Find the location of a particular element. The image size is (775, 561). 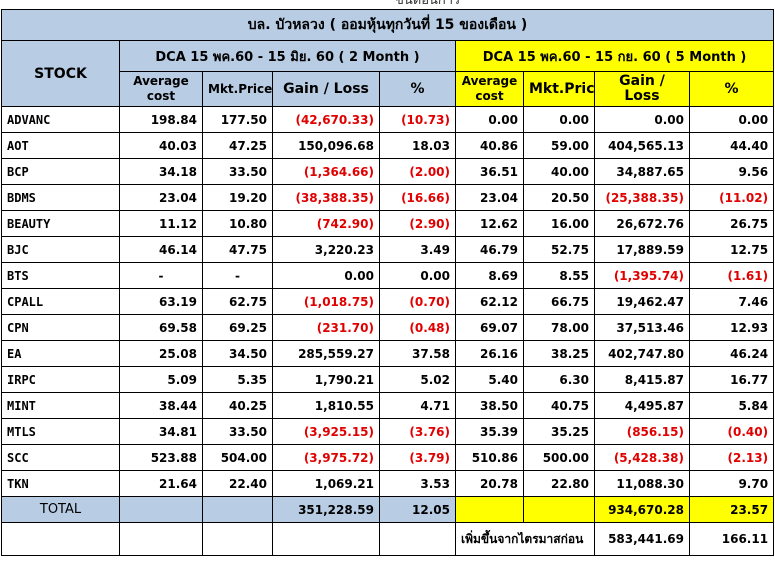

p1-gain-cell: 285,559.27 is located at coordinates (326, 353).